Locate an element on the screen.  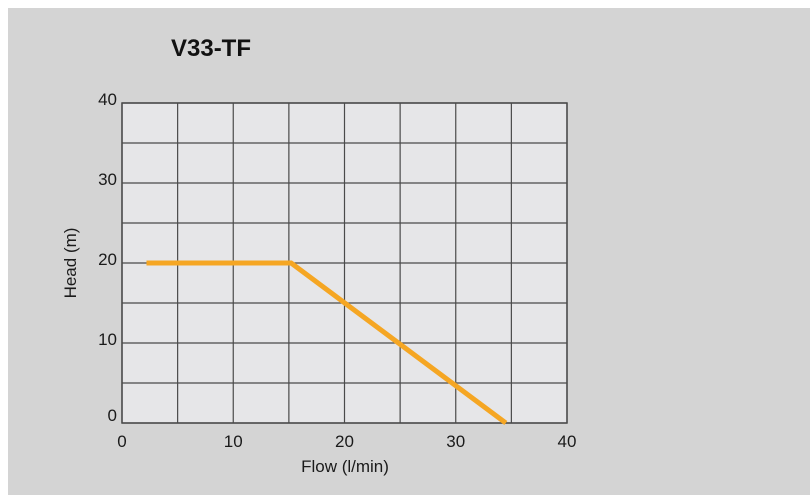
x-tick-label: 0 is located at coordinates (121, 441).